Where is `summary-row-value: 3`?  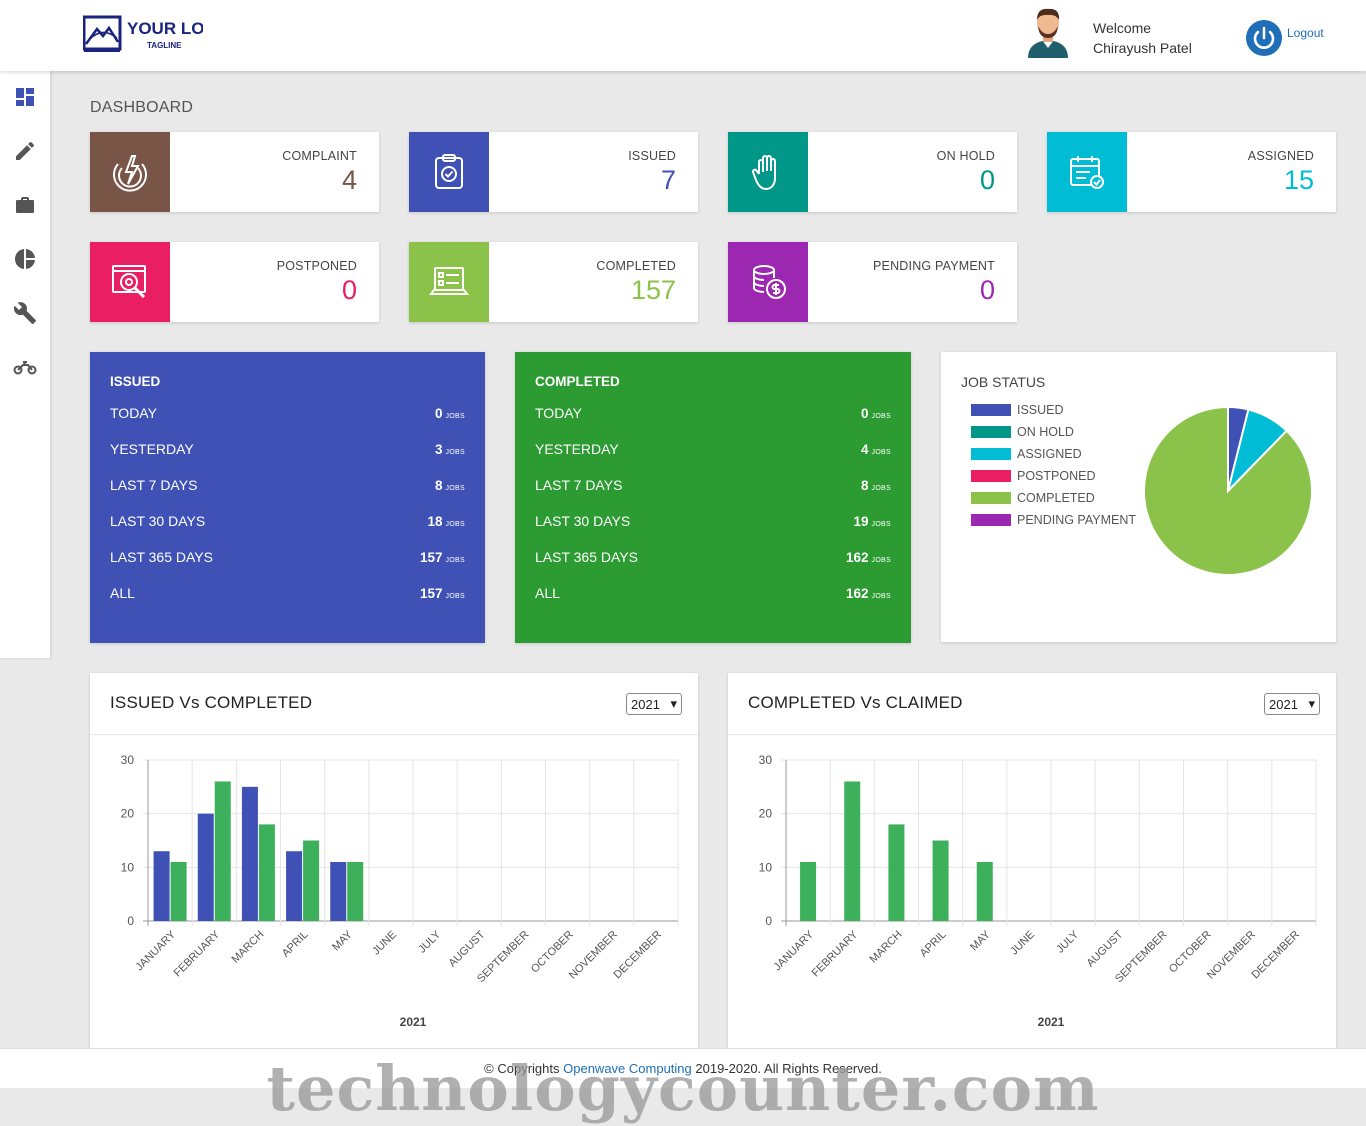 summary-row-value: 3 is located at coordinates (439, 449).